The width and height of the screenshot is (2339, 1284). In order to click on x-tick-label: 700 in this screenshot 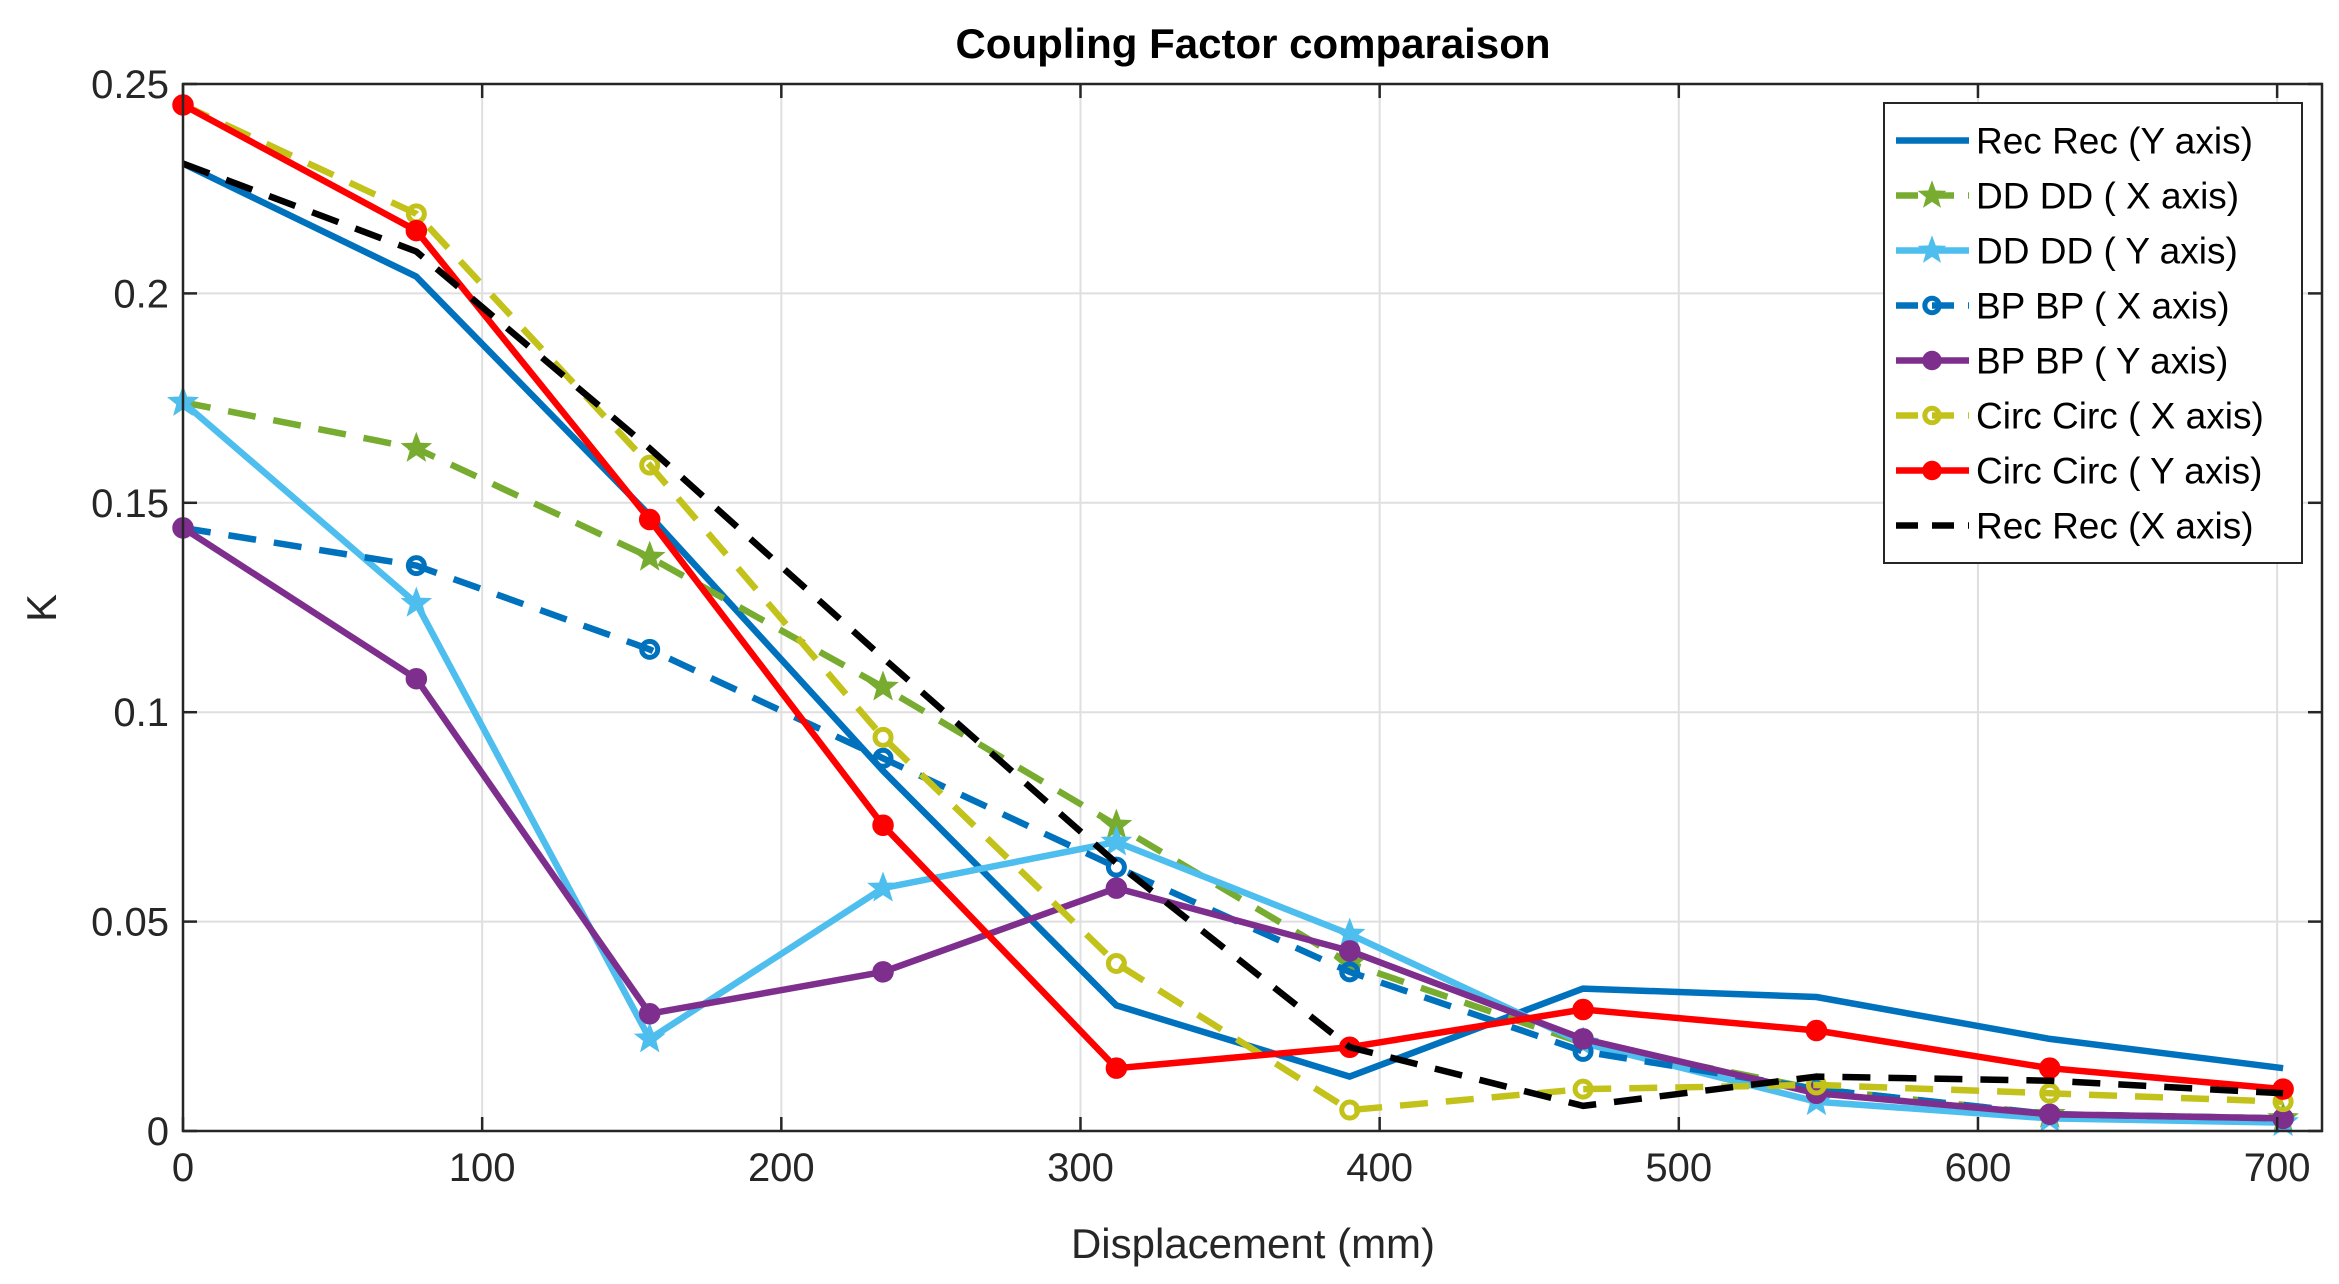, I will do `click(2277, 1168)`.